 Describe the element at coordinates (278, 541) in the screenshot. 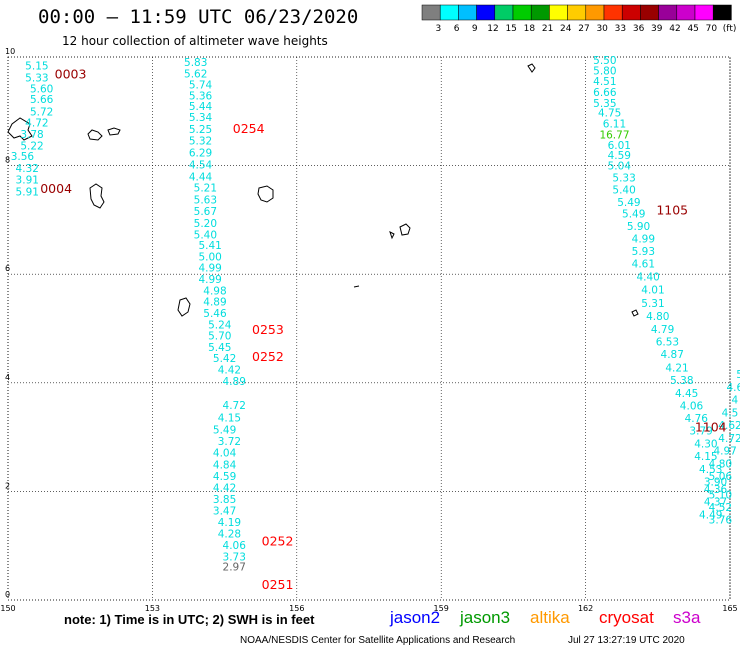

I see `pass-label: 0252` at that location.